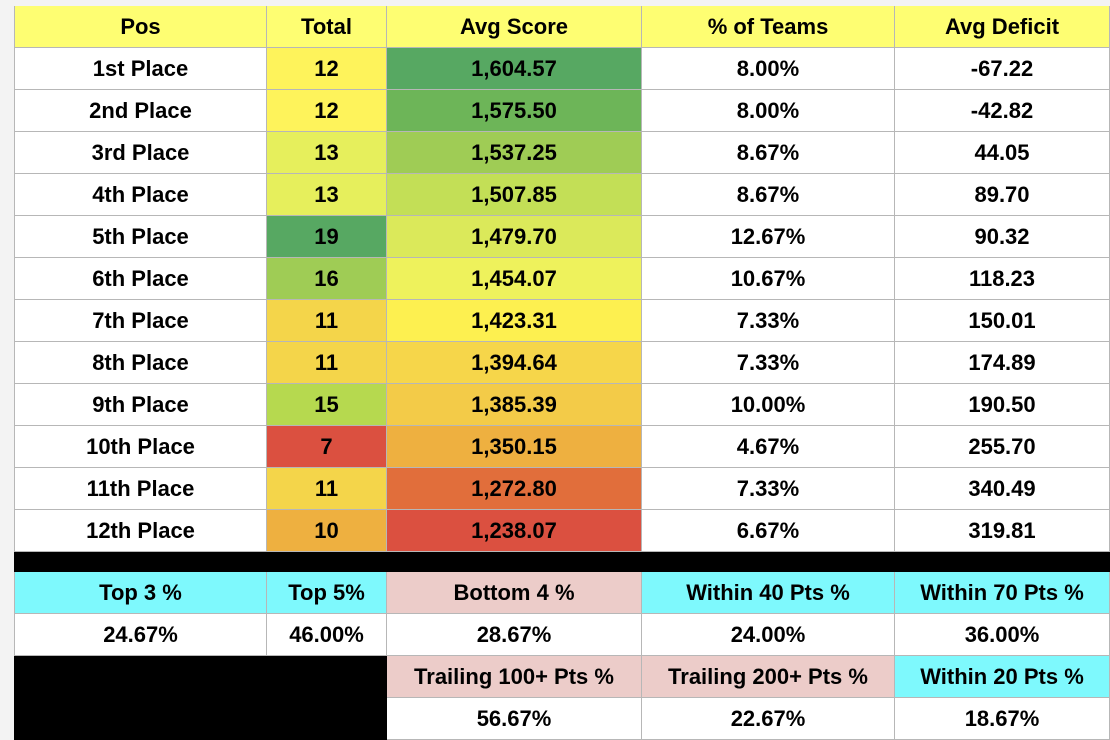 This screenshot has width=1110, height=740. I want to click on table-cell: 1,575.50, so click(514, 111).